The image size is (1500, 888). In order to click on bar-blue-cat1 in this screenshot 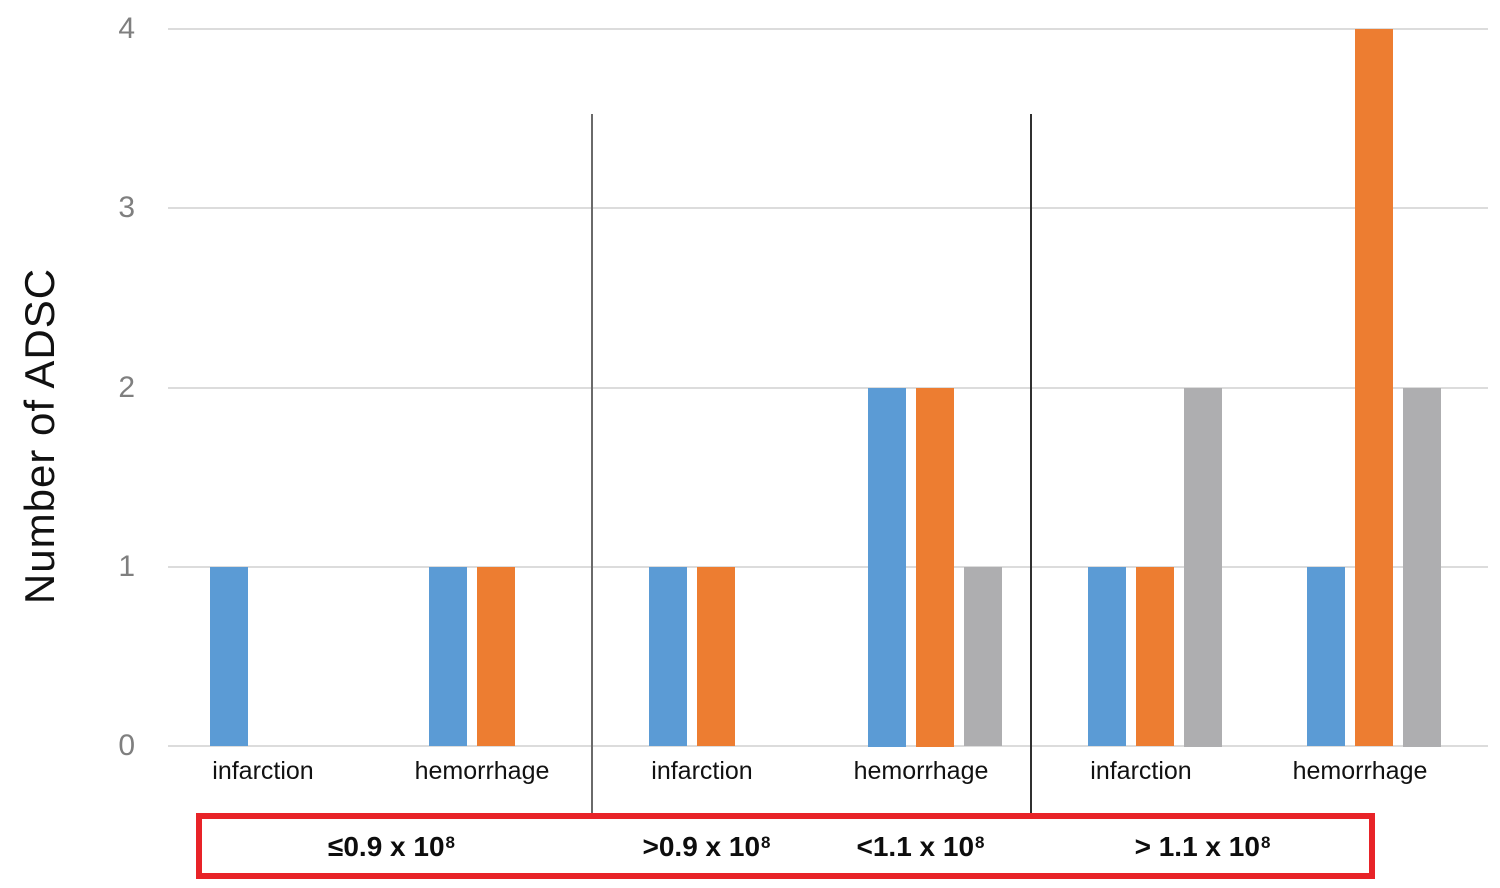, I will do `click(229, 656)`.